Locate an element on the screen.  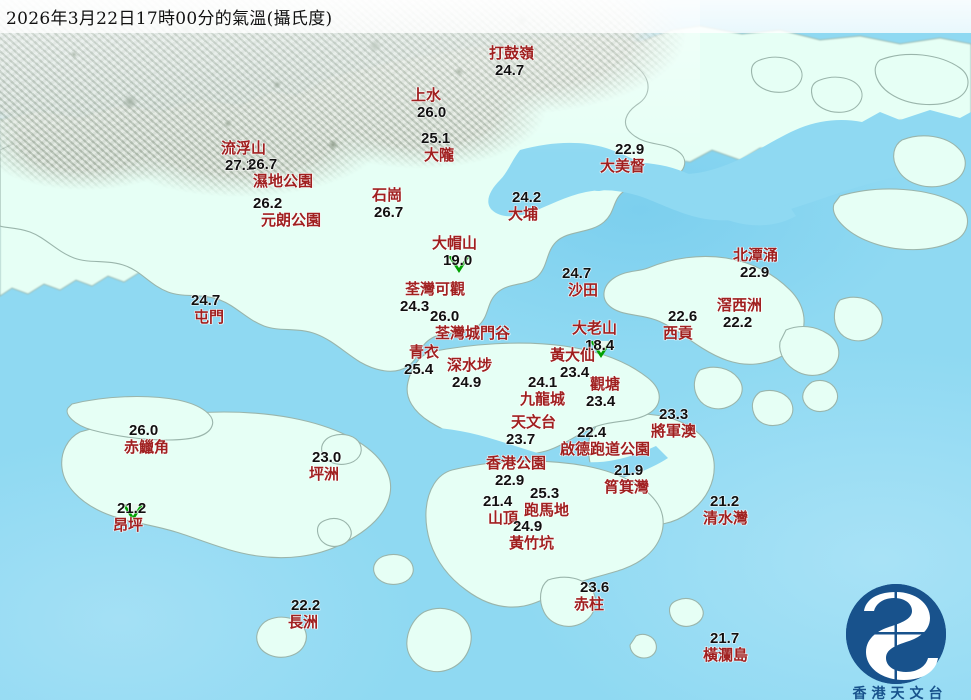
station-name: 深水埗 is located at coordinates (470, 365).